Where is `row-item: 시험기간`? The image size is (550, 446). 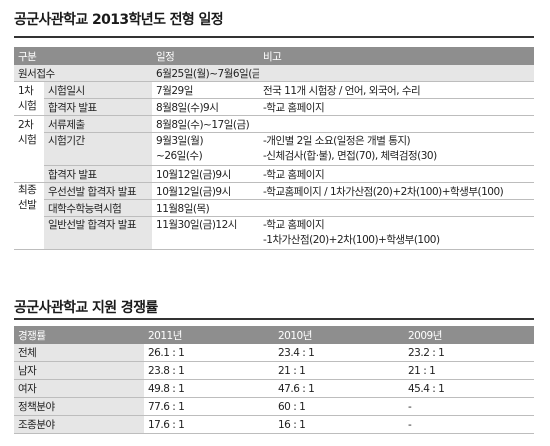 row-item: 시험기간 is located at coordinates (98, 149).